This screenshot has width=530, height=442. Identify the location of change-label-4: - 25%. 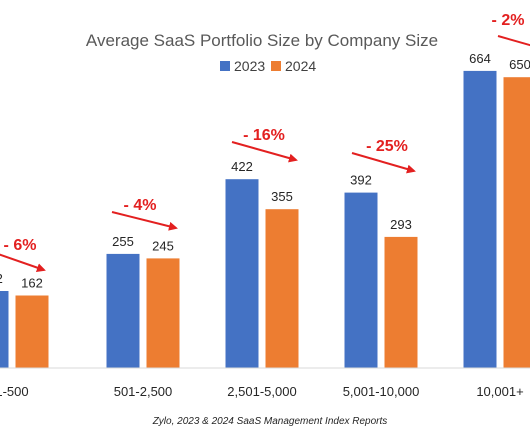
(387, 146).